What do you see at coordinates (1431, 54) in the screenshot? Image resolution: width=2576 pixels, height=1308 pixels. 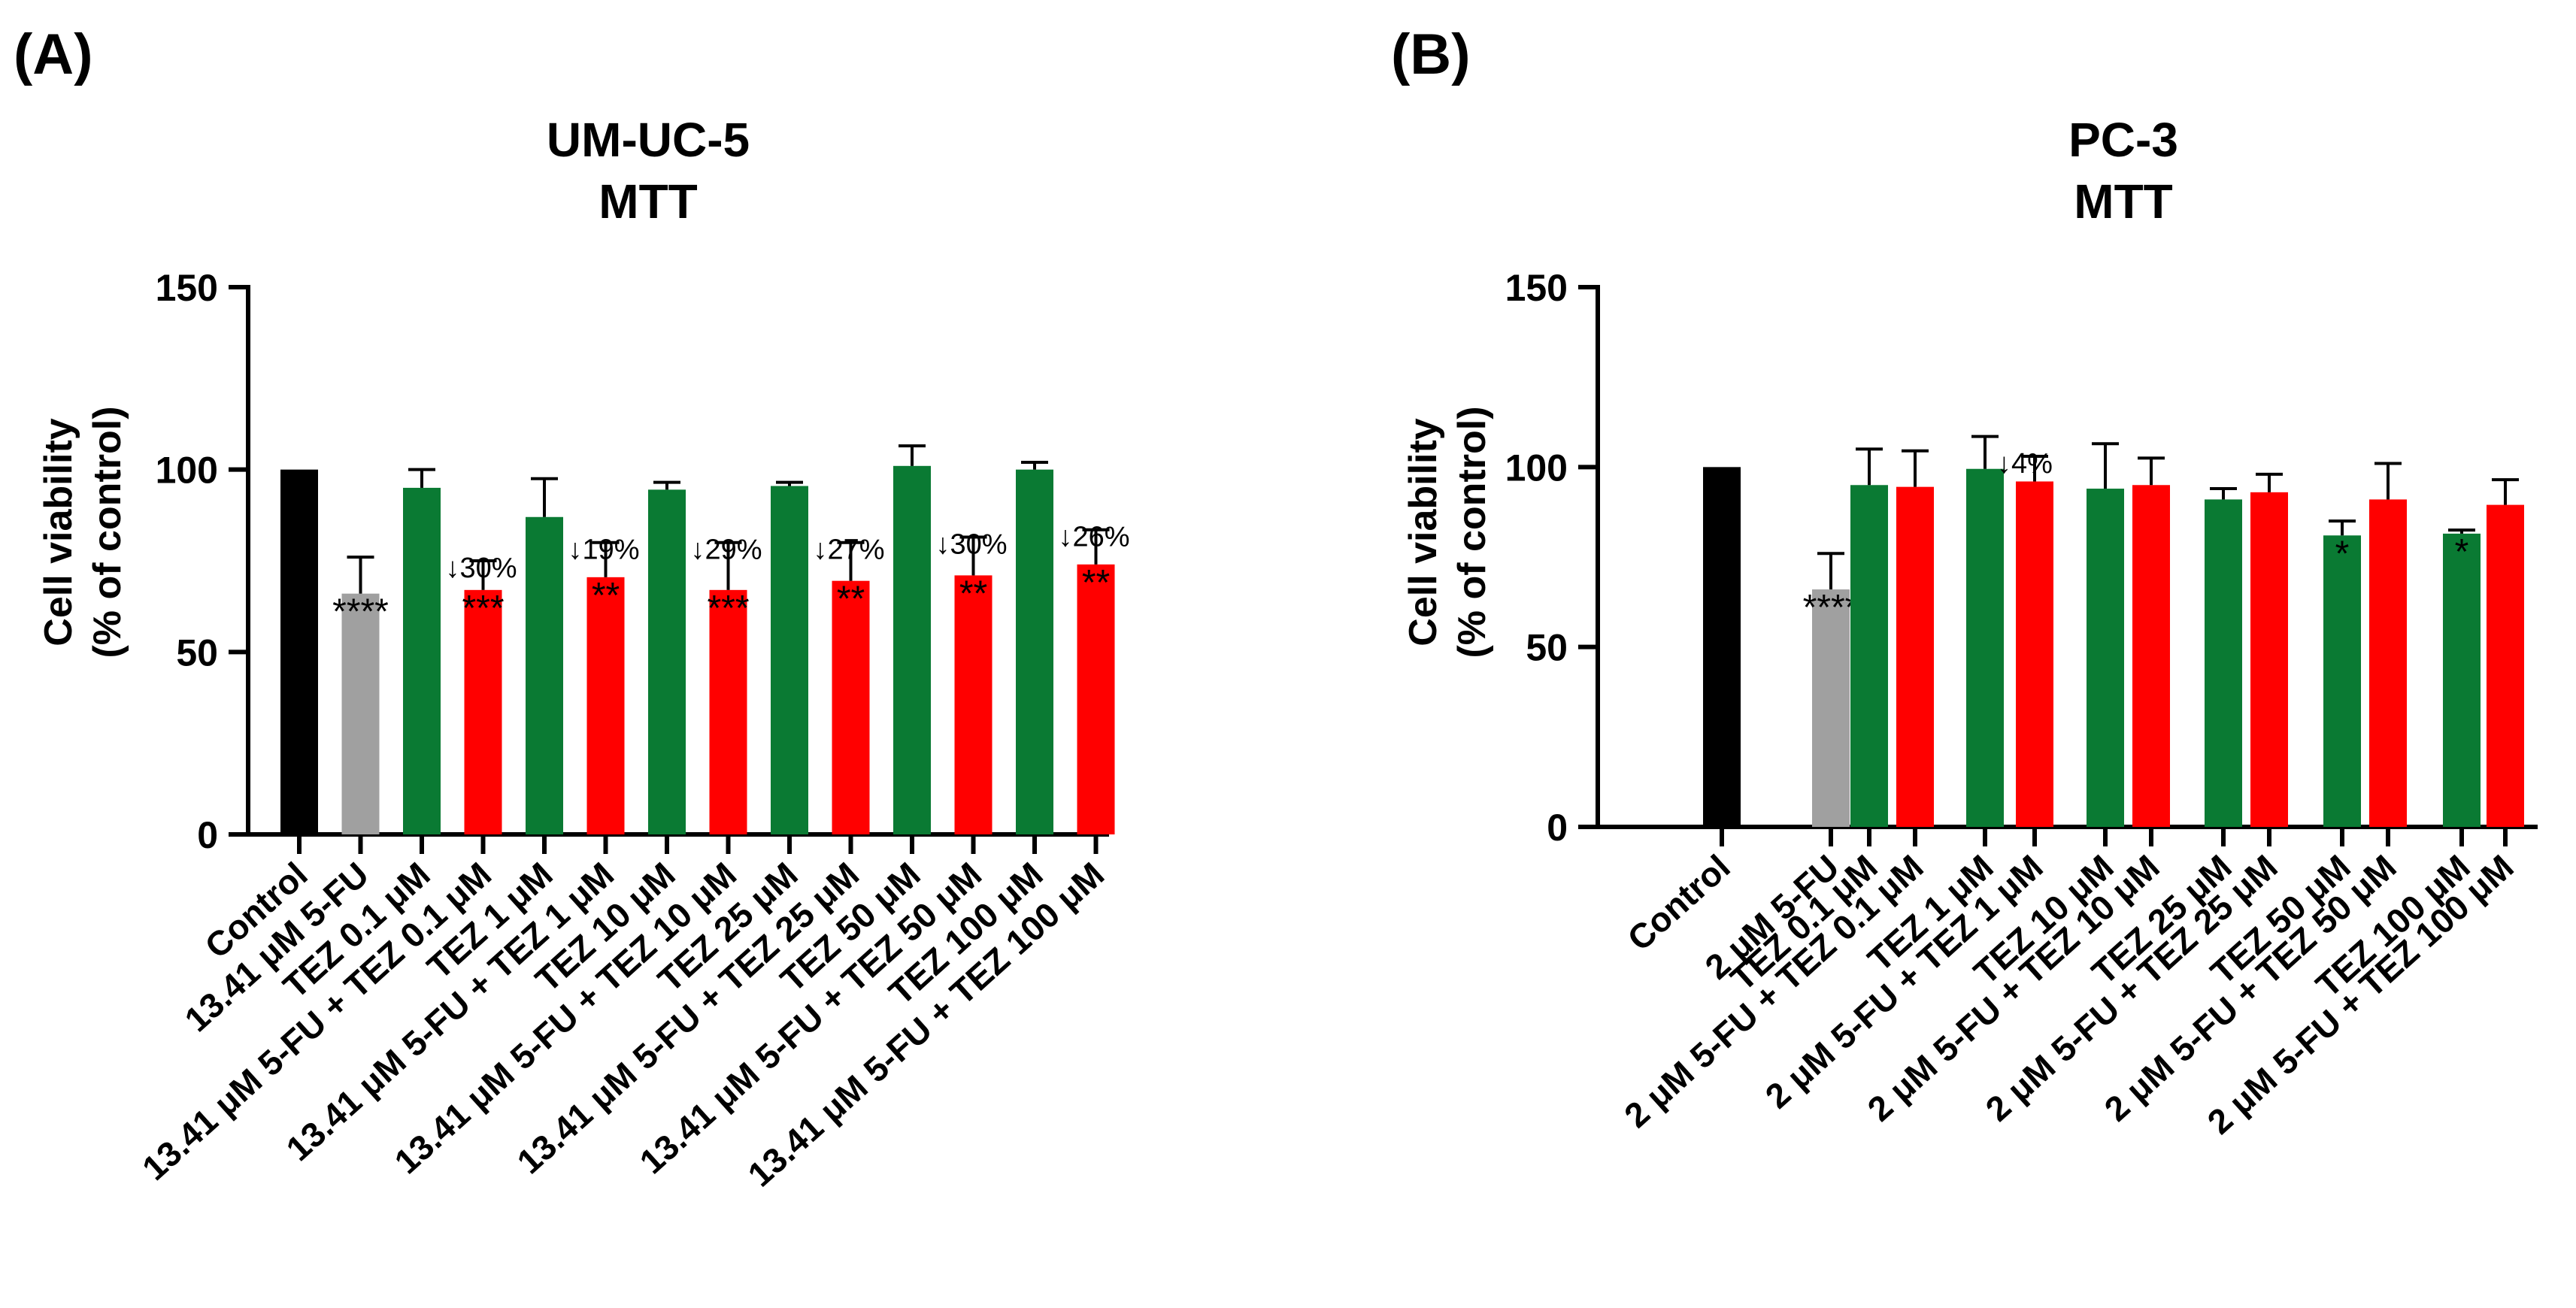 I see `panel-label: (B)` at bounding box center [1431, 54].